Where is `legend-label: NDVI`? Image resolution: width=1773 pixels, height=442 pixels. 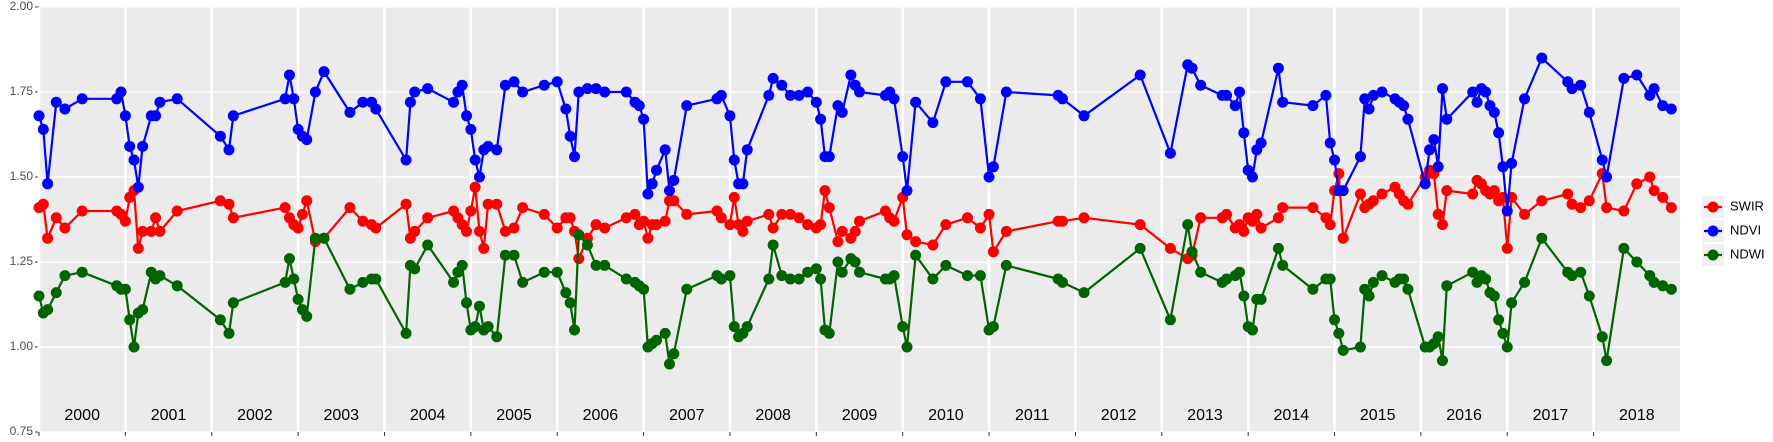
legend-label: NDVI is located at coordinates (1745, 229).